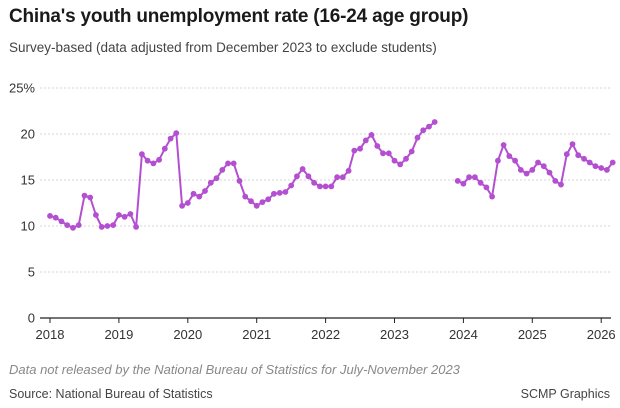 The image size is (620, 408). What do you see at coordinates (118, 334) in the screenshot?
I see `x-tick-label: 2019` at bounding box center [118, 334].